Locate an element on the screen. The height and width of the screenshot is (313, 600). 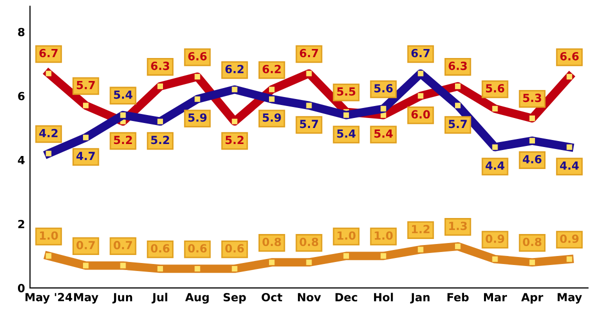
x-tick-label: Jul is located at coordinates (160, 298).